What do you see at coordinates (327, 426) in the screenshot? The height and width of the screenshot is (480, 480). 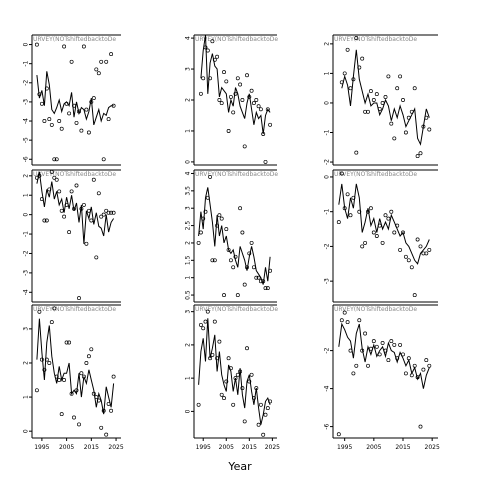 I see `y-tick-label: -6` at bounding box center [327, 426].